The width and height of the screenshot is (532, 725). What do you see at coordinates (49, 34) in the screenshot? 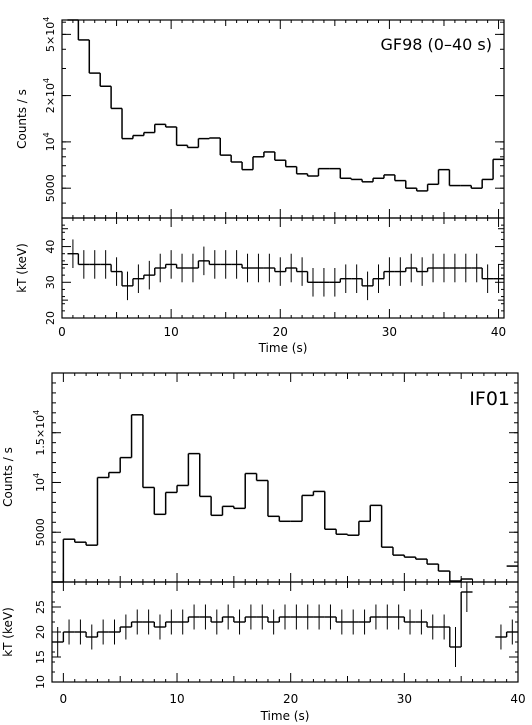
I see `y-tick-label: 5×104` at bounding box center [49, 34].